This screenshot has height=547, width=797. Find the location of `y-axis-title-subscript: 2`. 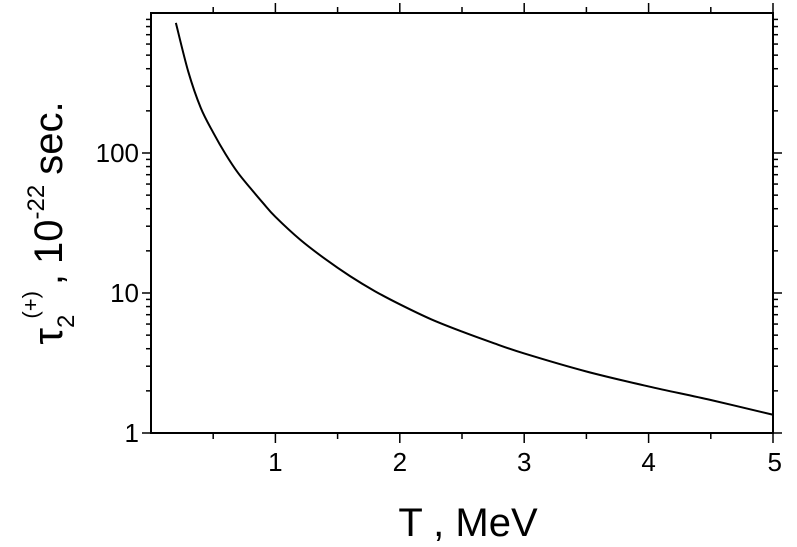

y-axis-title-subscript: 2 is located at coordinates (66, 321).